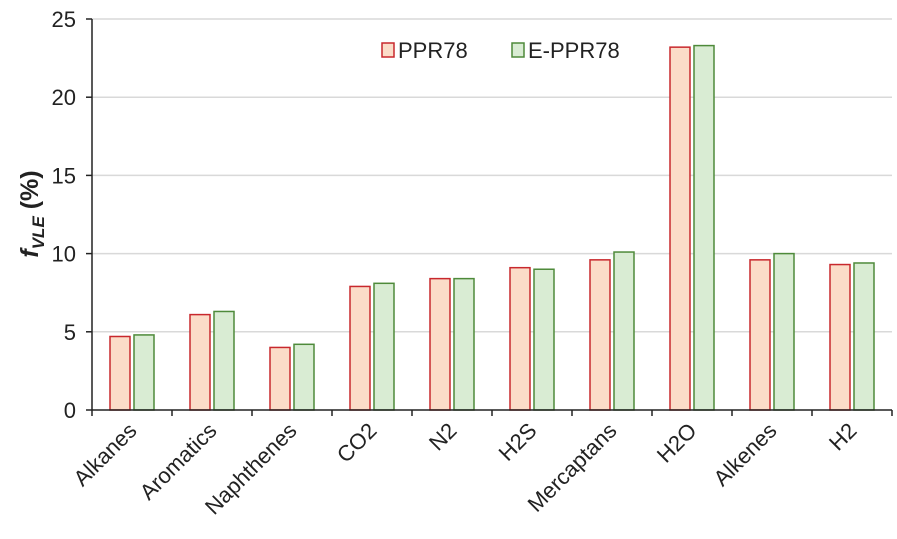  What do you see at coordinates (30, 252) in the screenshot?
I see `y-axis-label-main: f` at bounding box center [30, 252].